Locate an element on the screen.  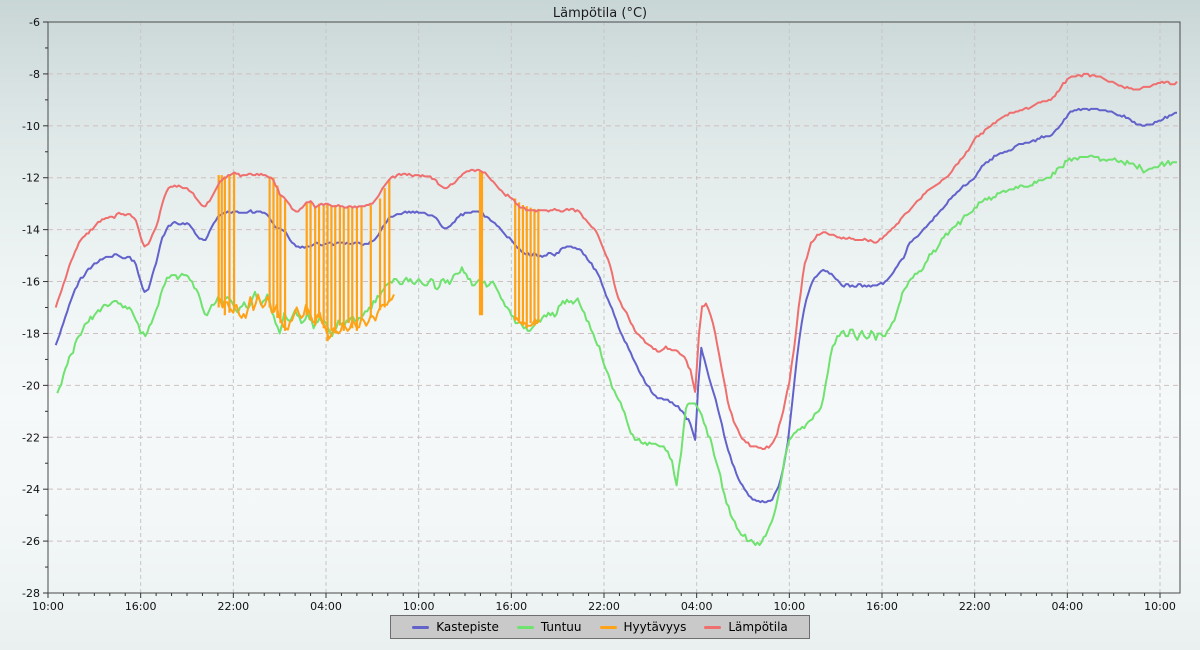
y-tick-label: -8 is located at coordinates (34, 74).